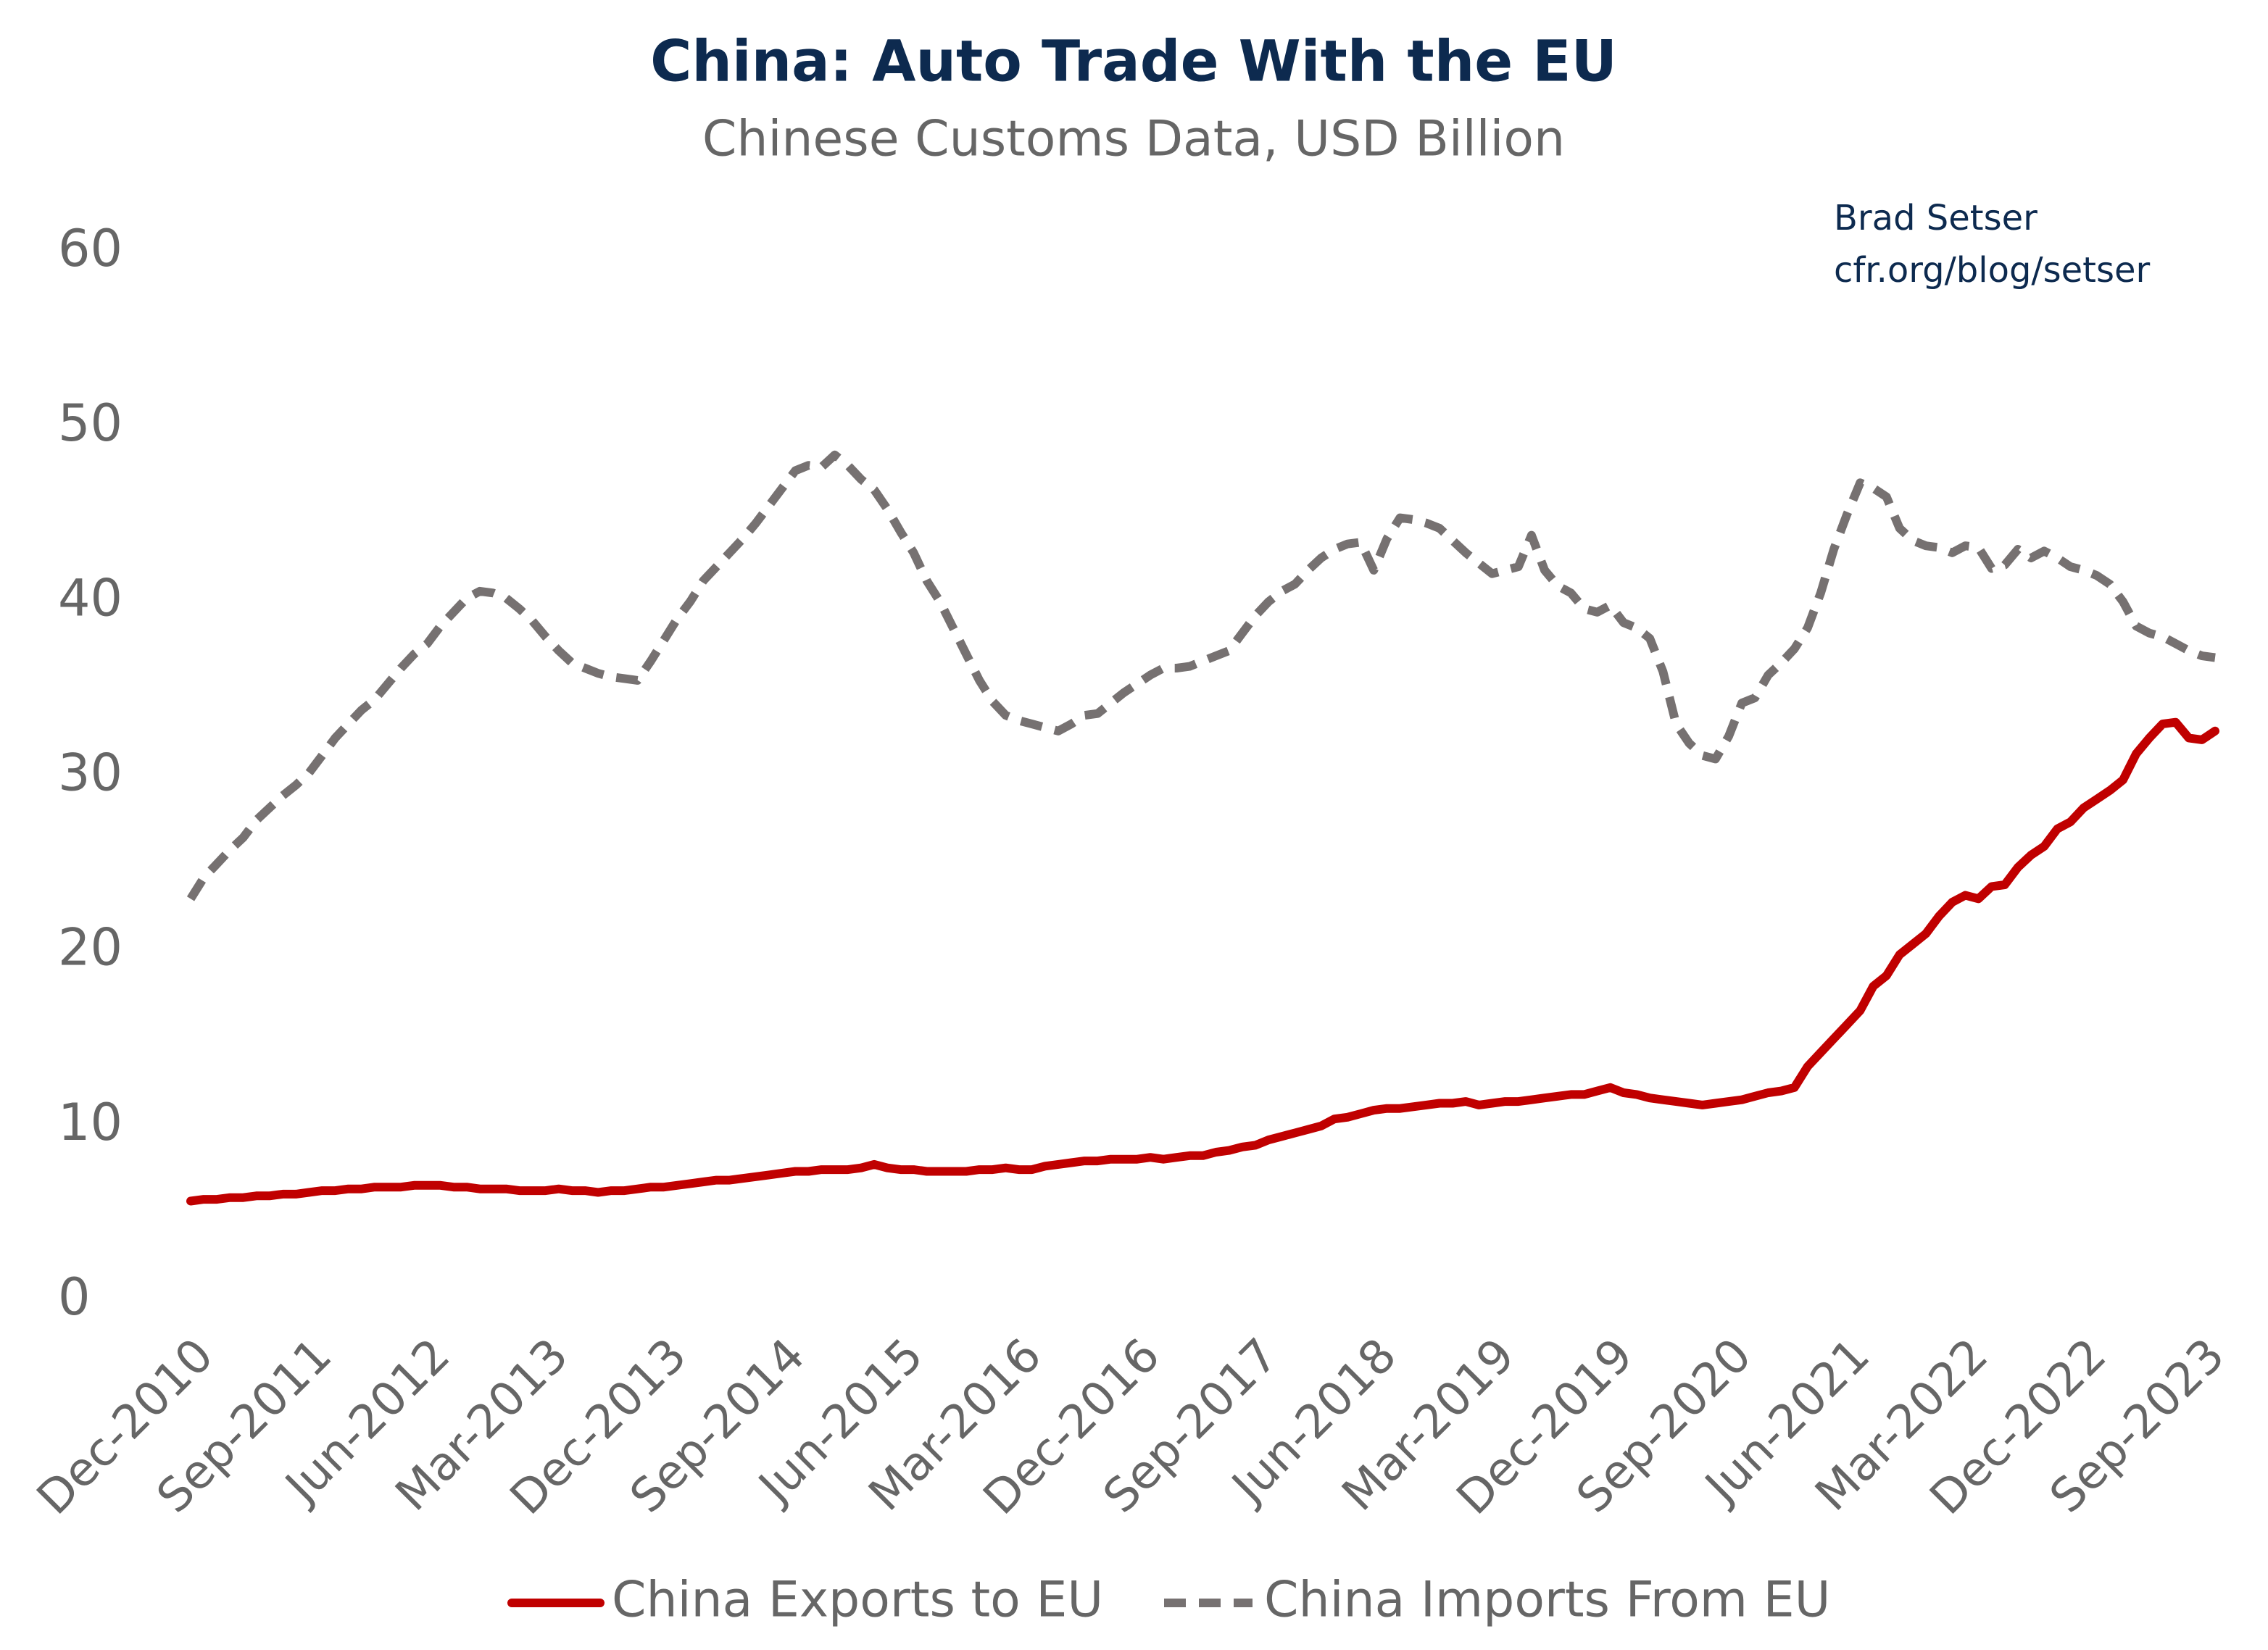 This screenshot has height=1650, width=2268. I want to click on chart-subtitle: Chinese Customs Data, USD Billion, so click(1133, 139).